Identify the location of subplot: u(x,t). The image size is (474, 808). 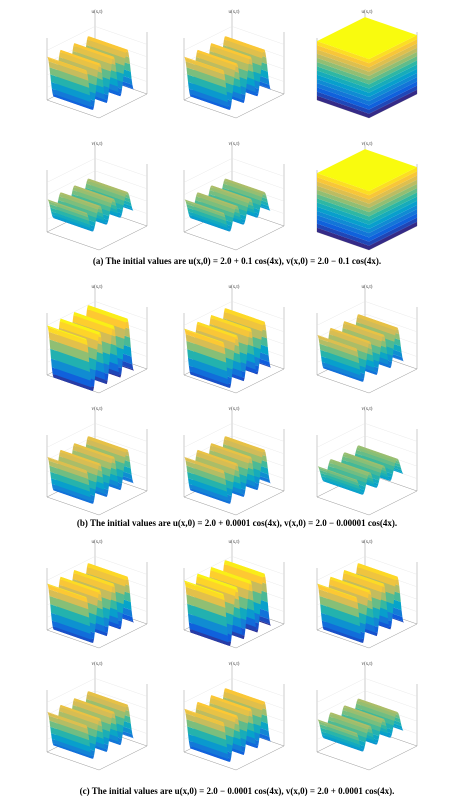
(97, 64).